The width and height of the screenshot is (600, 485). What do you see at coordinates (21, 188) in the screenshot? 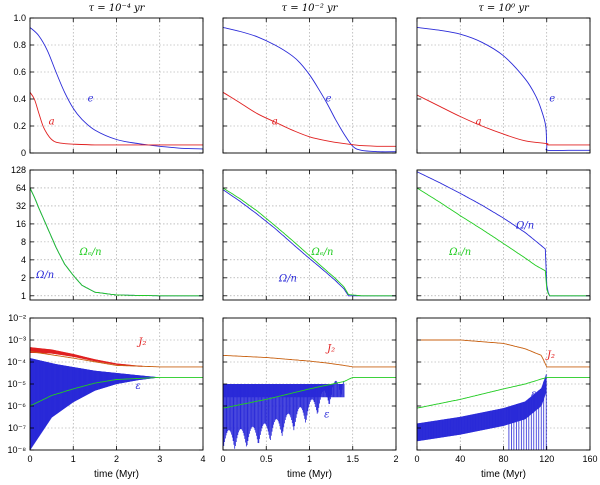
I see `y-tick-label: 64` at bounding box center [21, 188].